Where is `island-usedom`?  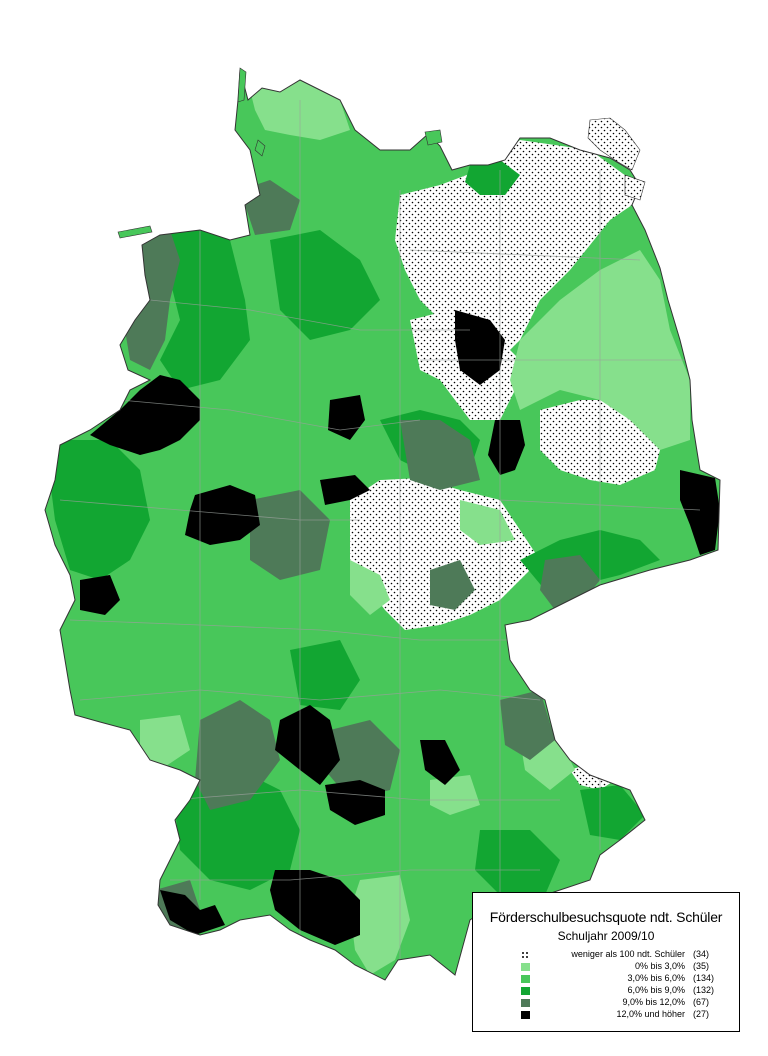
island-usedom is located at coordinates (635, 187).